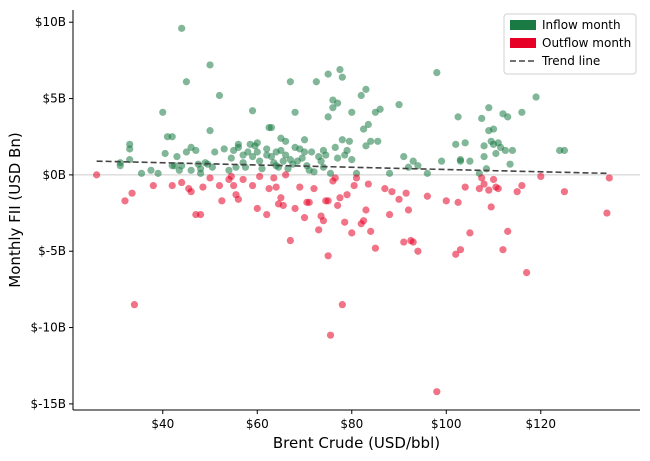 The image size is (650, 461). What do you see at coordinates (541, 424) in the screenshot?
I see `x-tick-label: $120` at bounding box center [541, 424].